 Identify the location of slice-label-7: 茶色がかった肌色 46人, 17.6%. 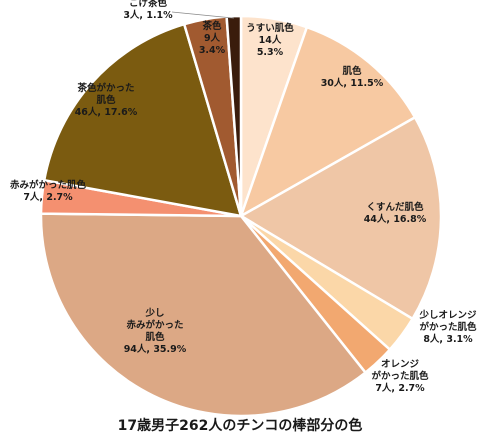
(106, 100).